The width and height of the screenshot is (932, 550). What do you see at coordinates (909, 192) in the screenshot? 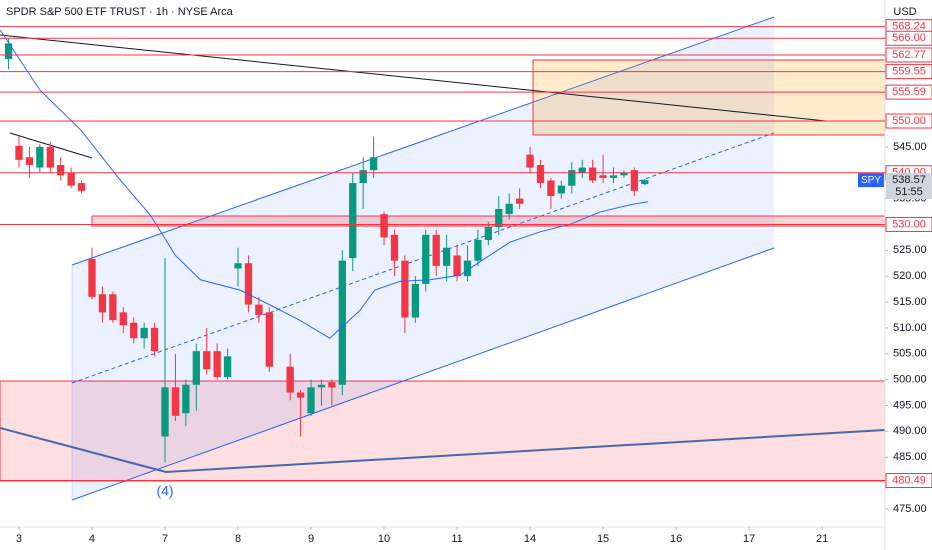
I see `countdown: 51:55` at bounding box center [909, 192].